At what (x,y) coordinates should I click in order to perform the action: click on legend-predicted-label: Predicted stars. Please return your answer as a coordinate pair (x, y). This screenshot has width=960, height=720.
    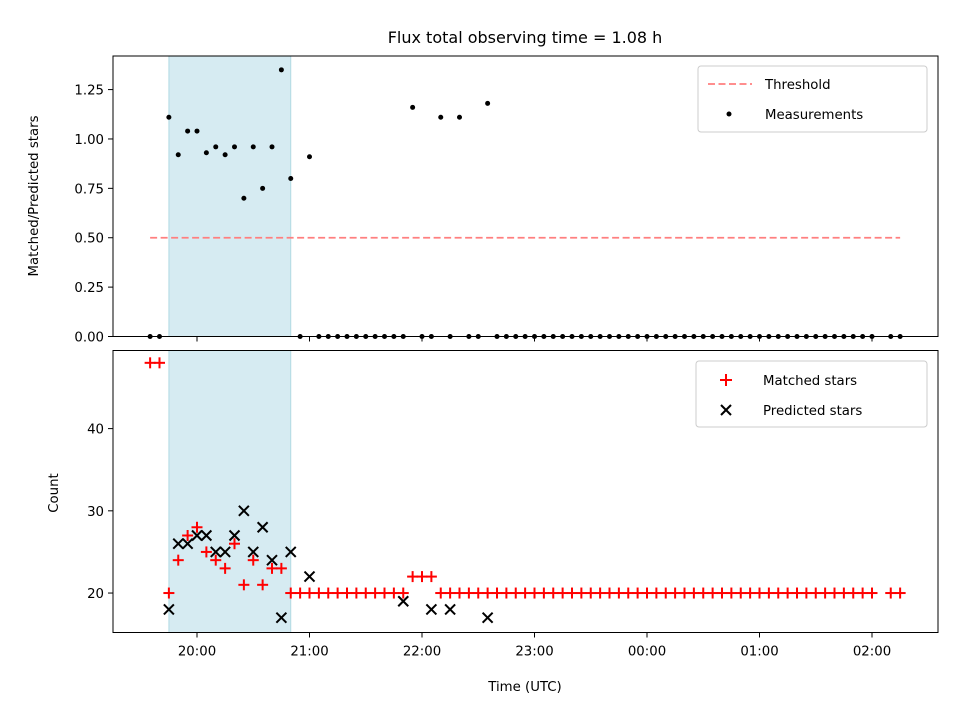
    Looking at the image, I should click on (812, 411).